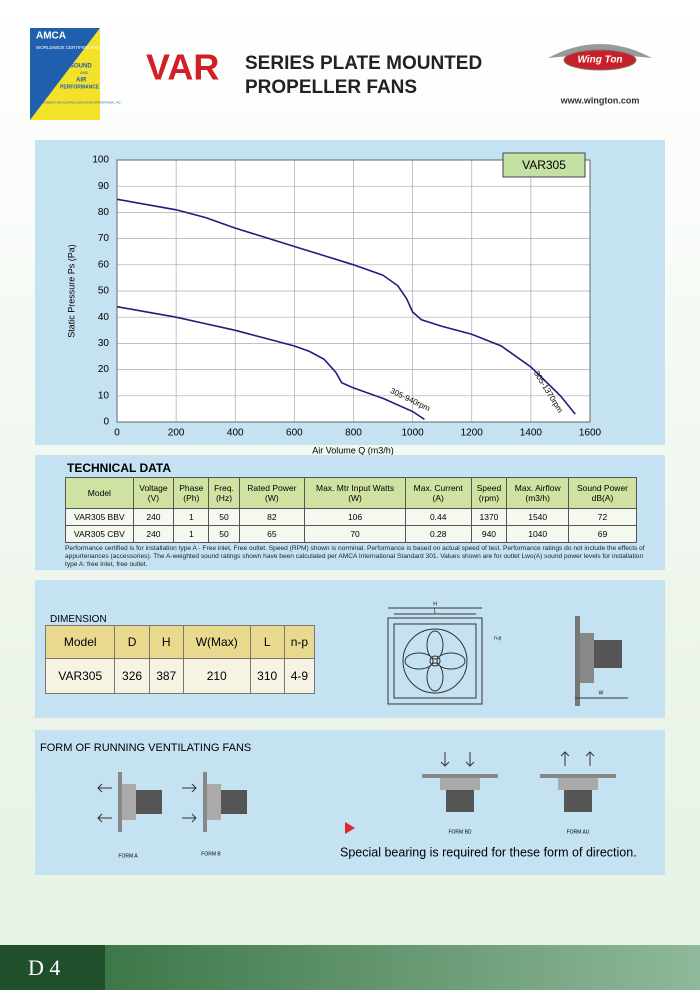  Describe the element at coordinates (578, 832) in the screenshot. I see `form-label: FORM AU` at that location.